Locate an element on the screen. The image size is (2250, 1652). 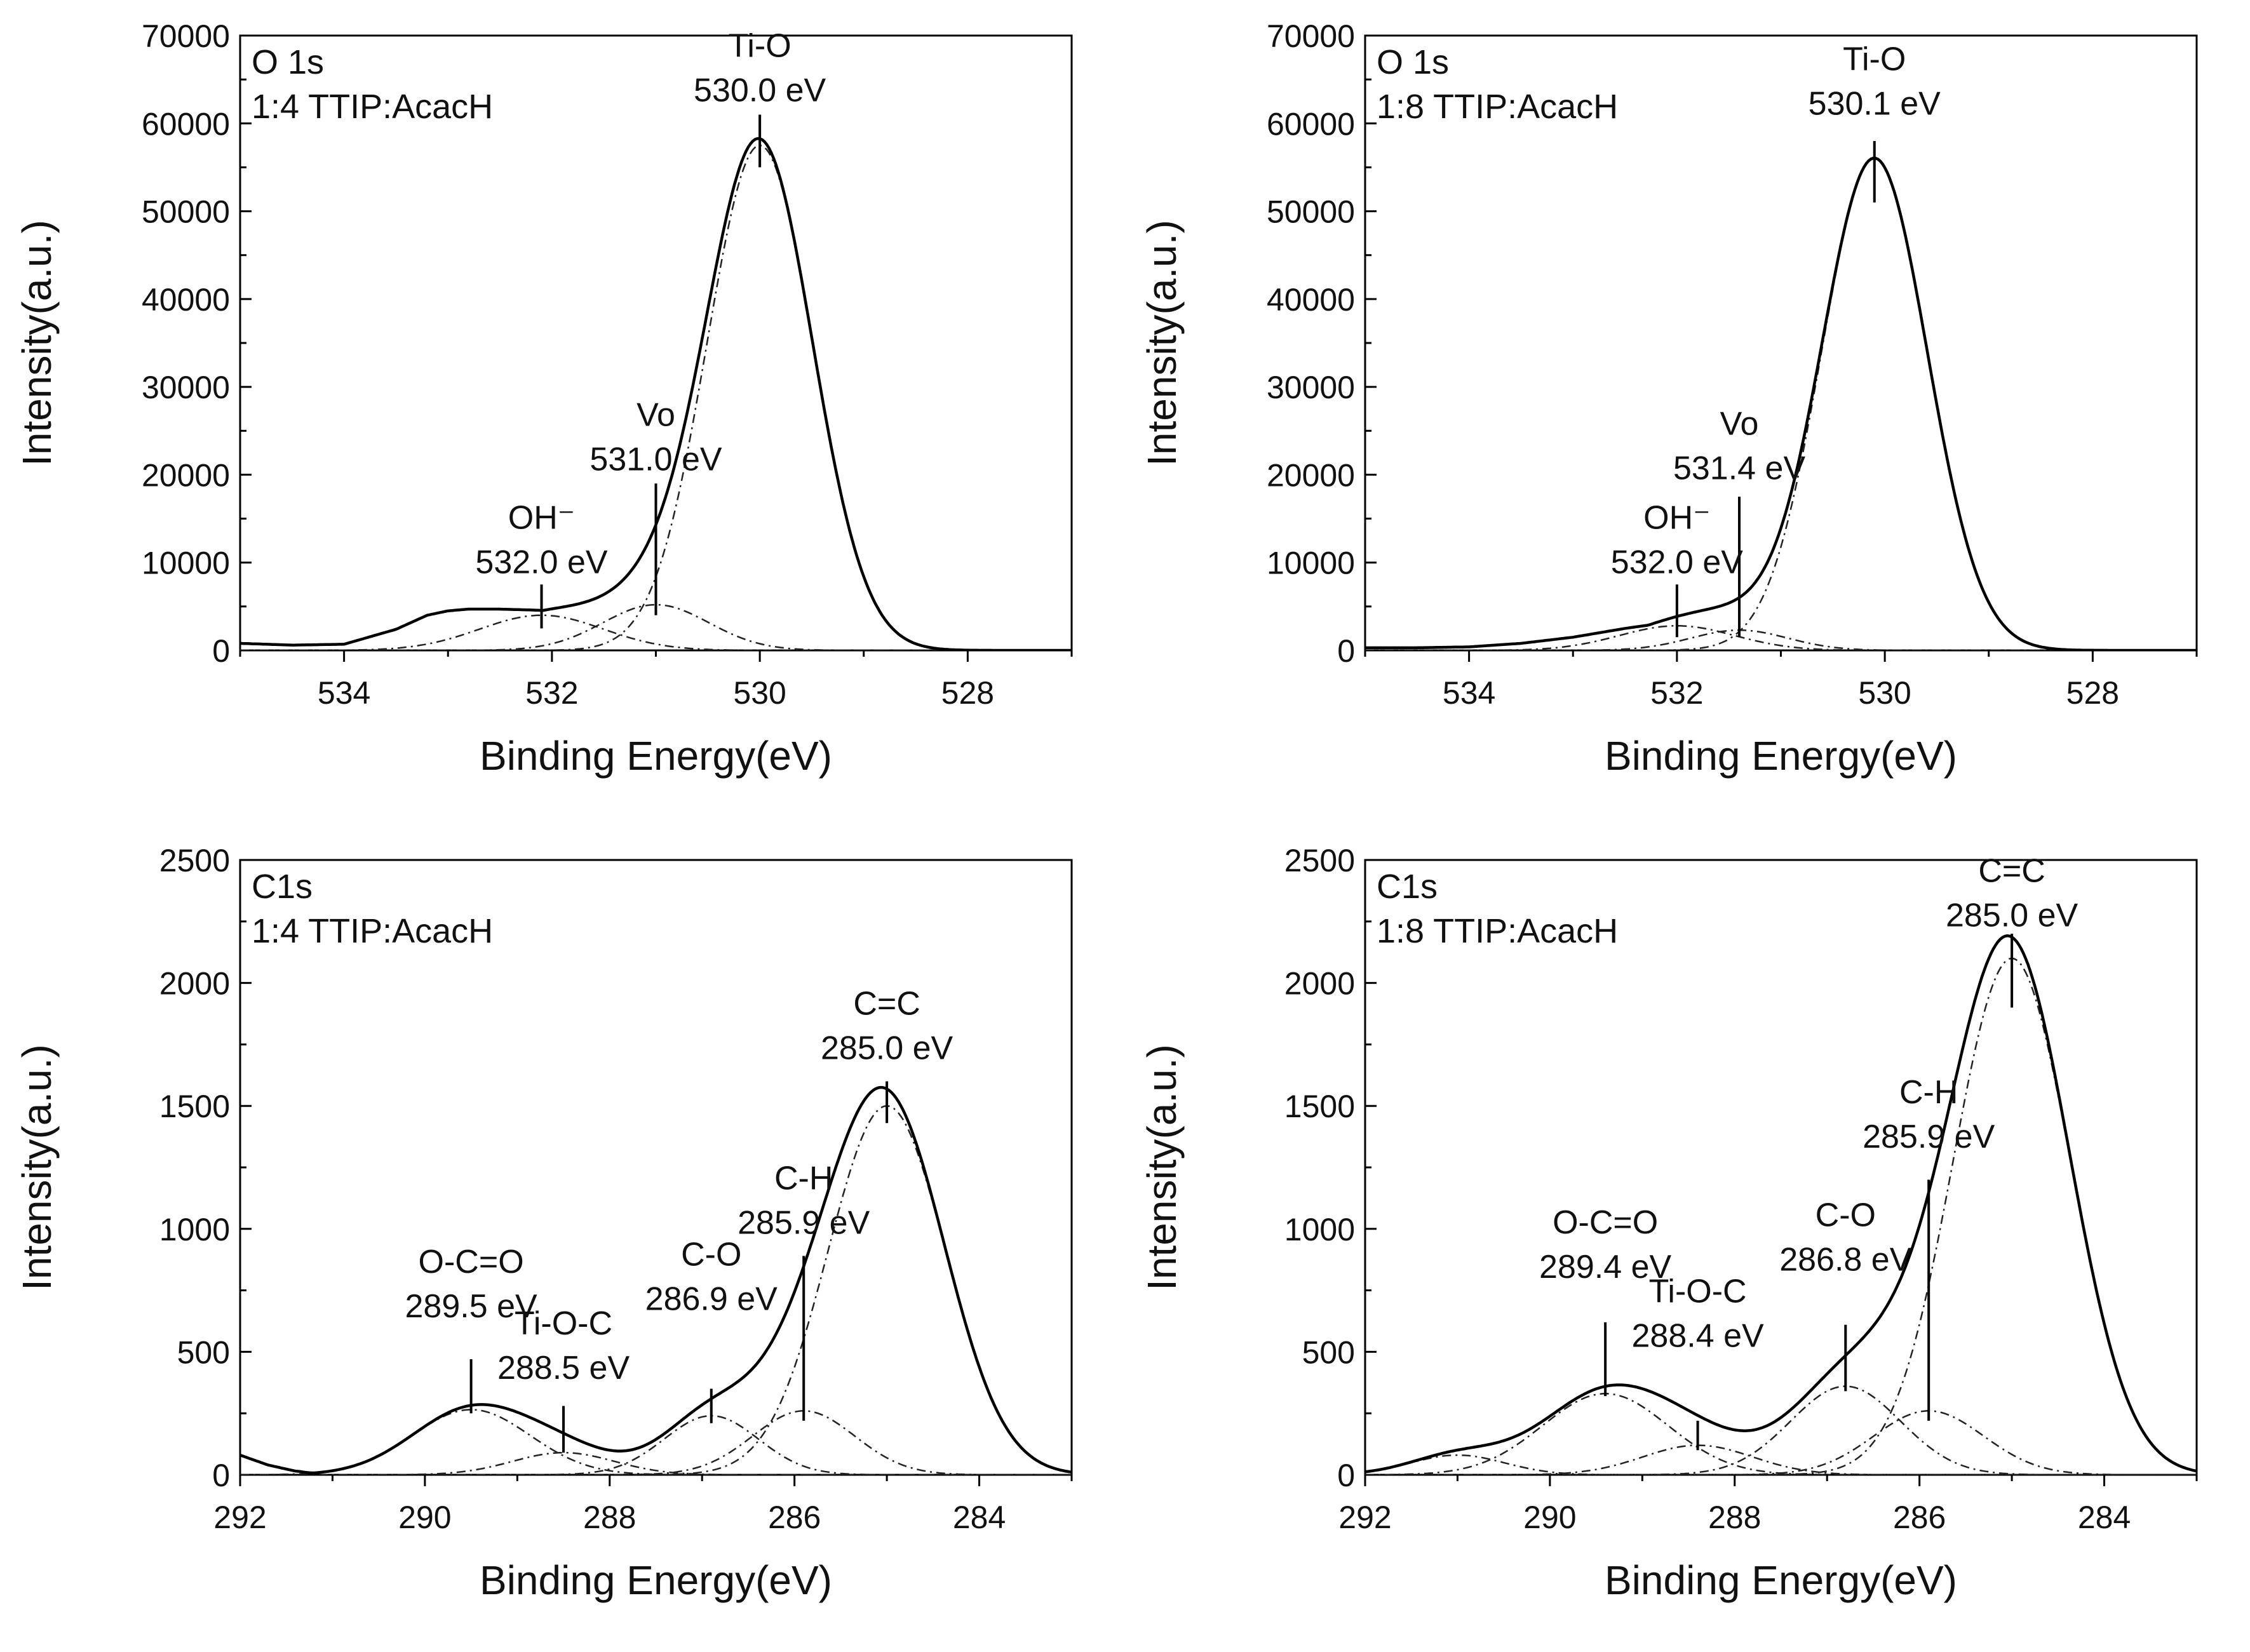
y-tick-label: 500 is located at coordinates (1328, 1352).